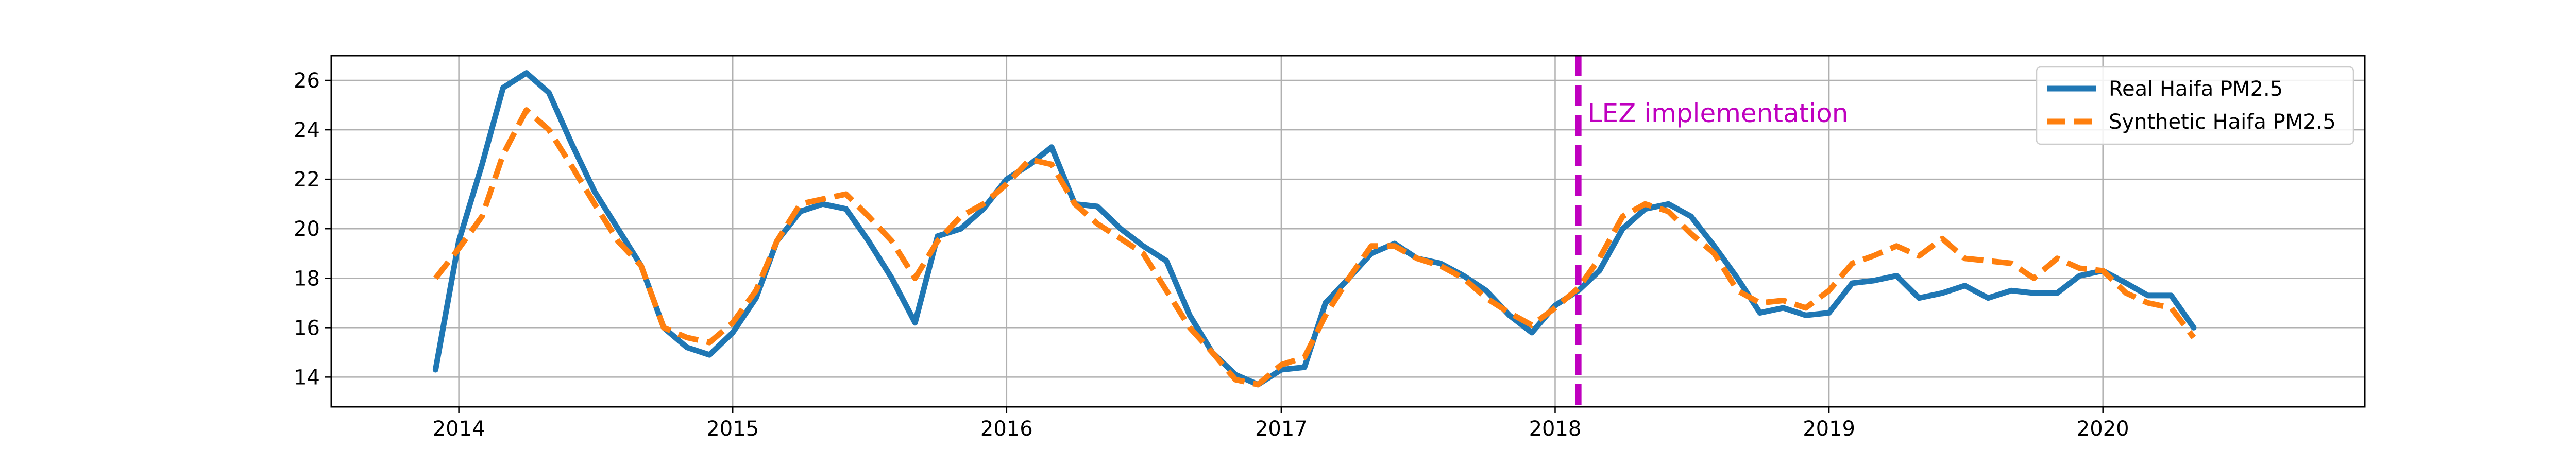 This screenshot has height=466, width=2576. I want to click on x-tick-label: 2017, so click(1281, 429).